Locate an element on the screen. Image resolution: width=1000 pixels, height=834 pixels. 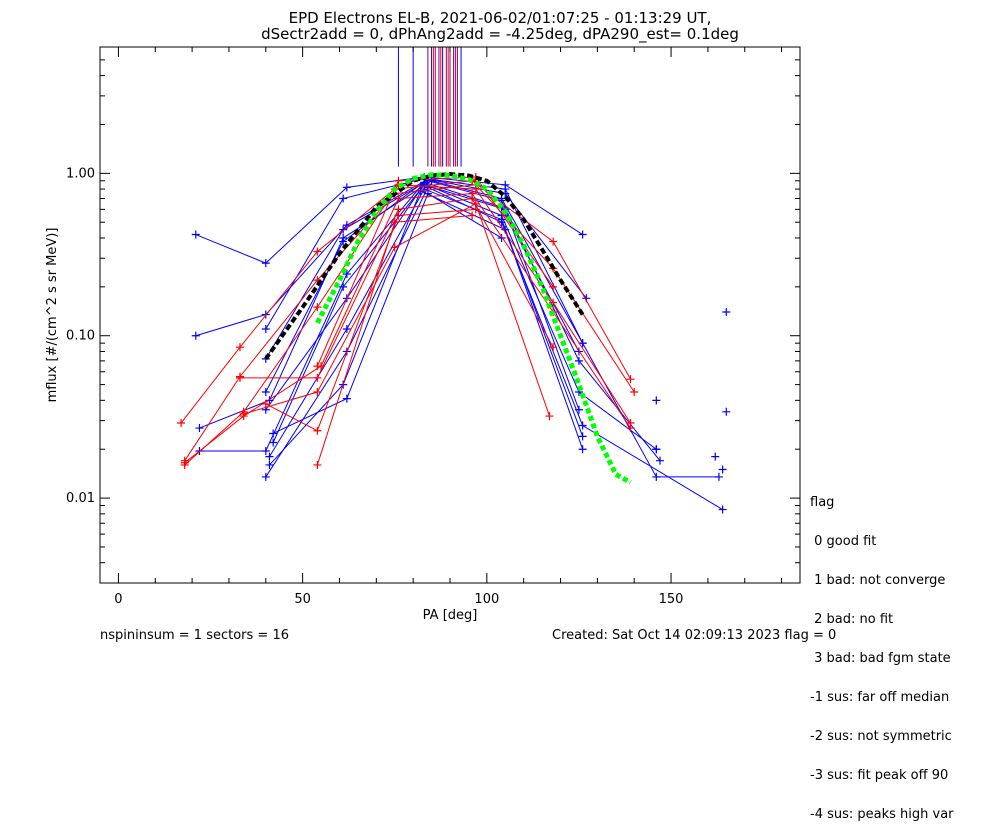
legend-item-flag-1: 1 bad: not converge is located at coordinates (878, 580).